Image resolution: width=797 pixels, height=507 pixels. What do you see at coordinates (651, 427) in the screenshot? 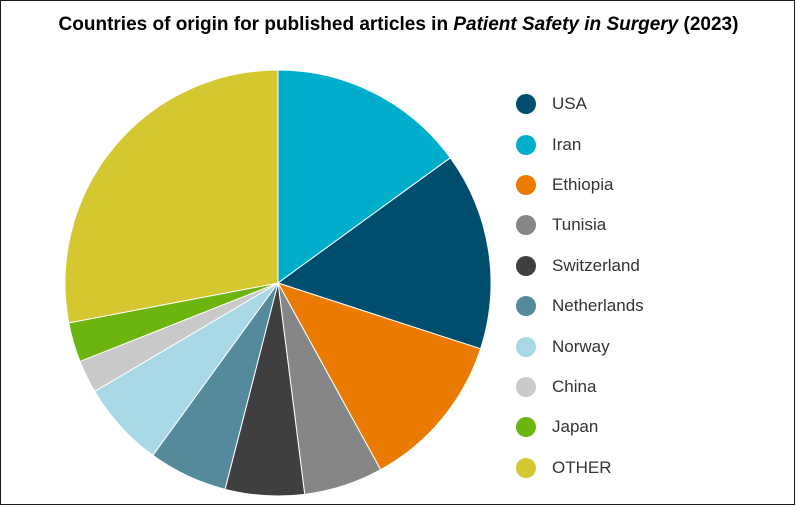
I see `legend-item-japan: Japan` at bounding box center [651, 427].